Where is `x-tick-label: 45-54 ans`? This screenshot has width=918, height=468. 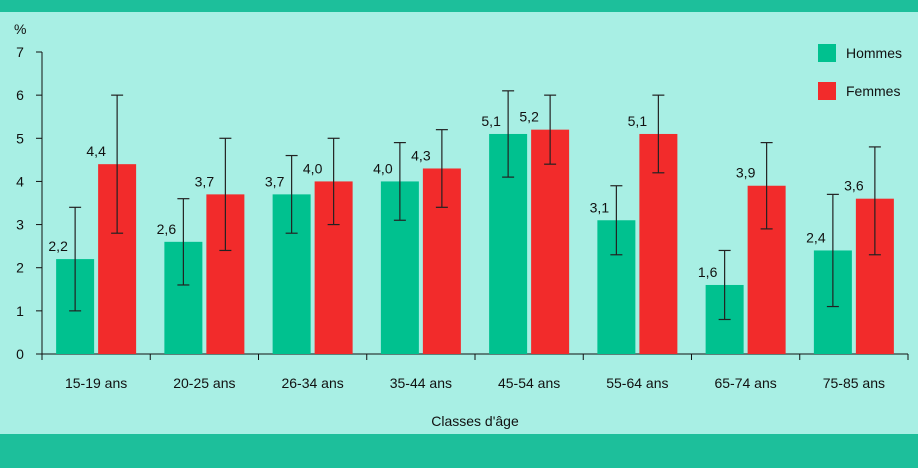
x-tick-label: 45-54 ans is located at coordinates (529, 383).